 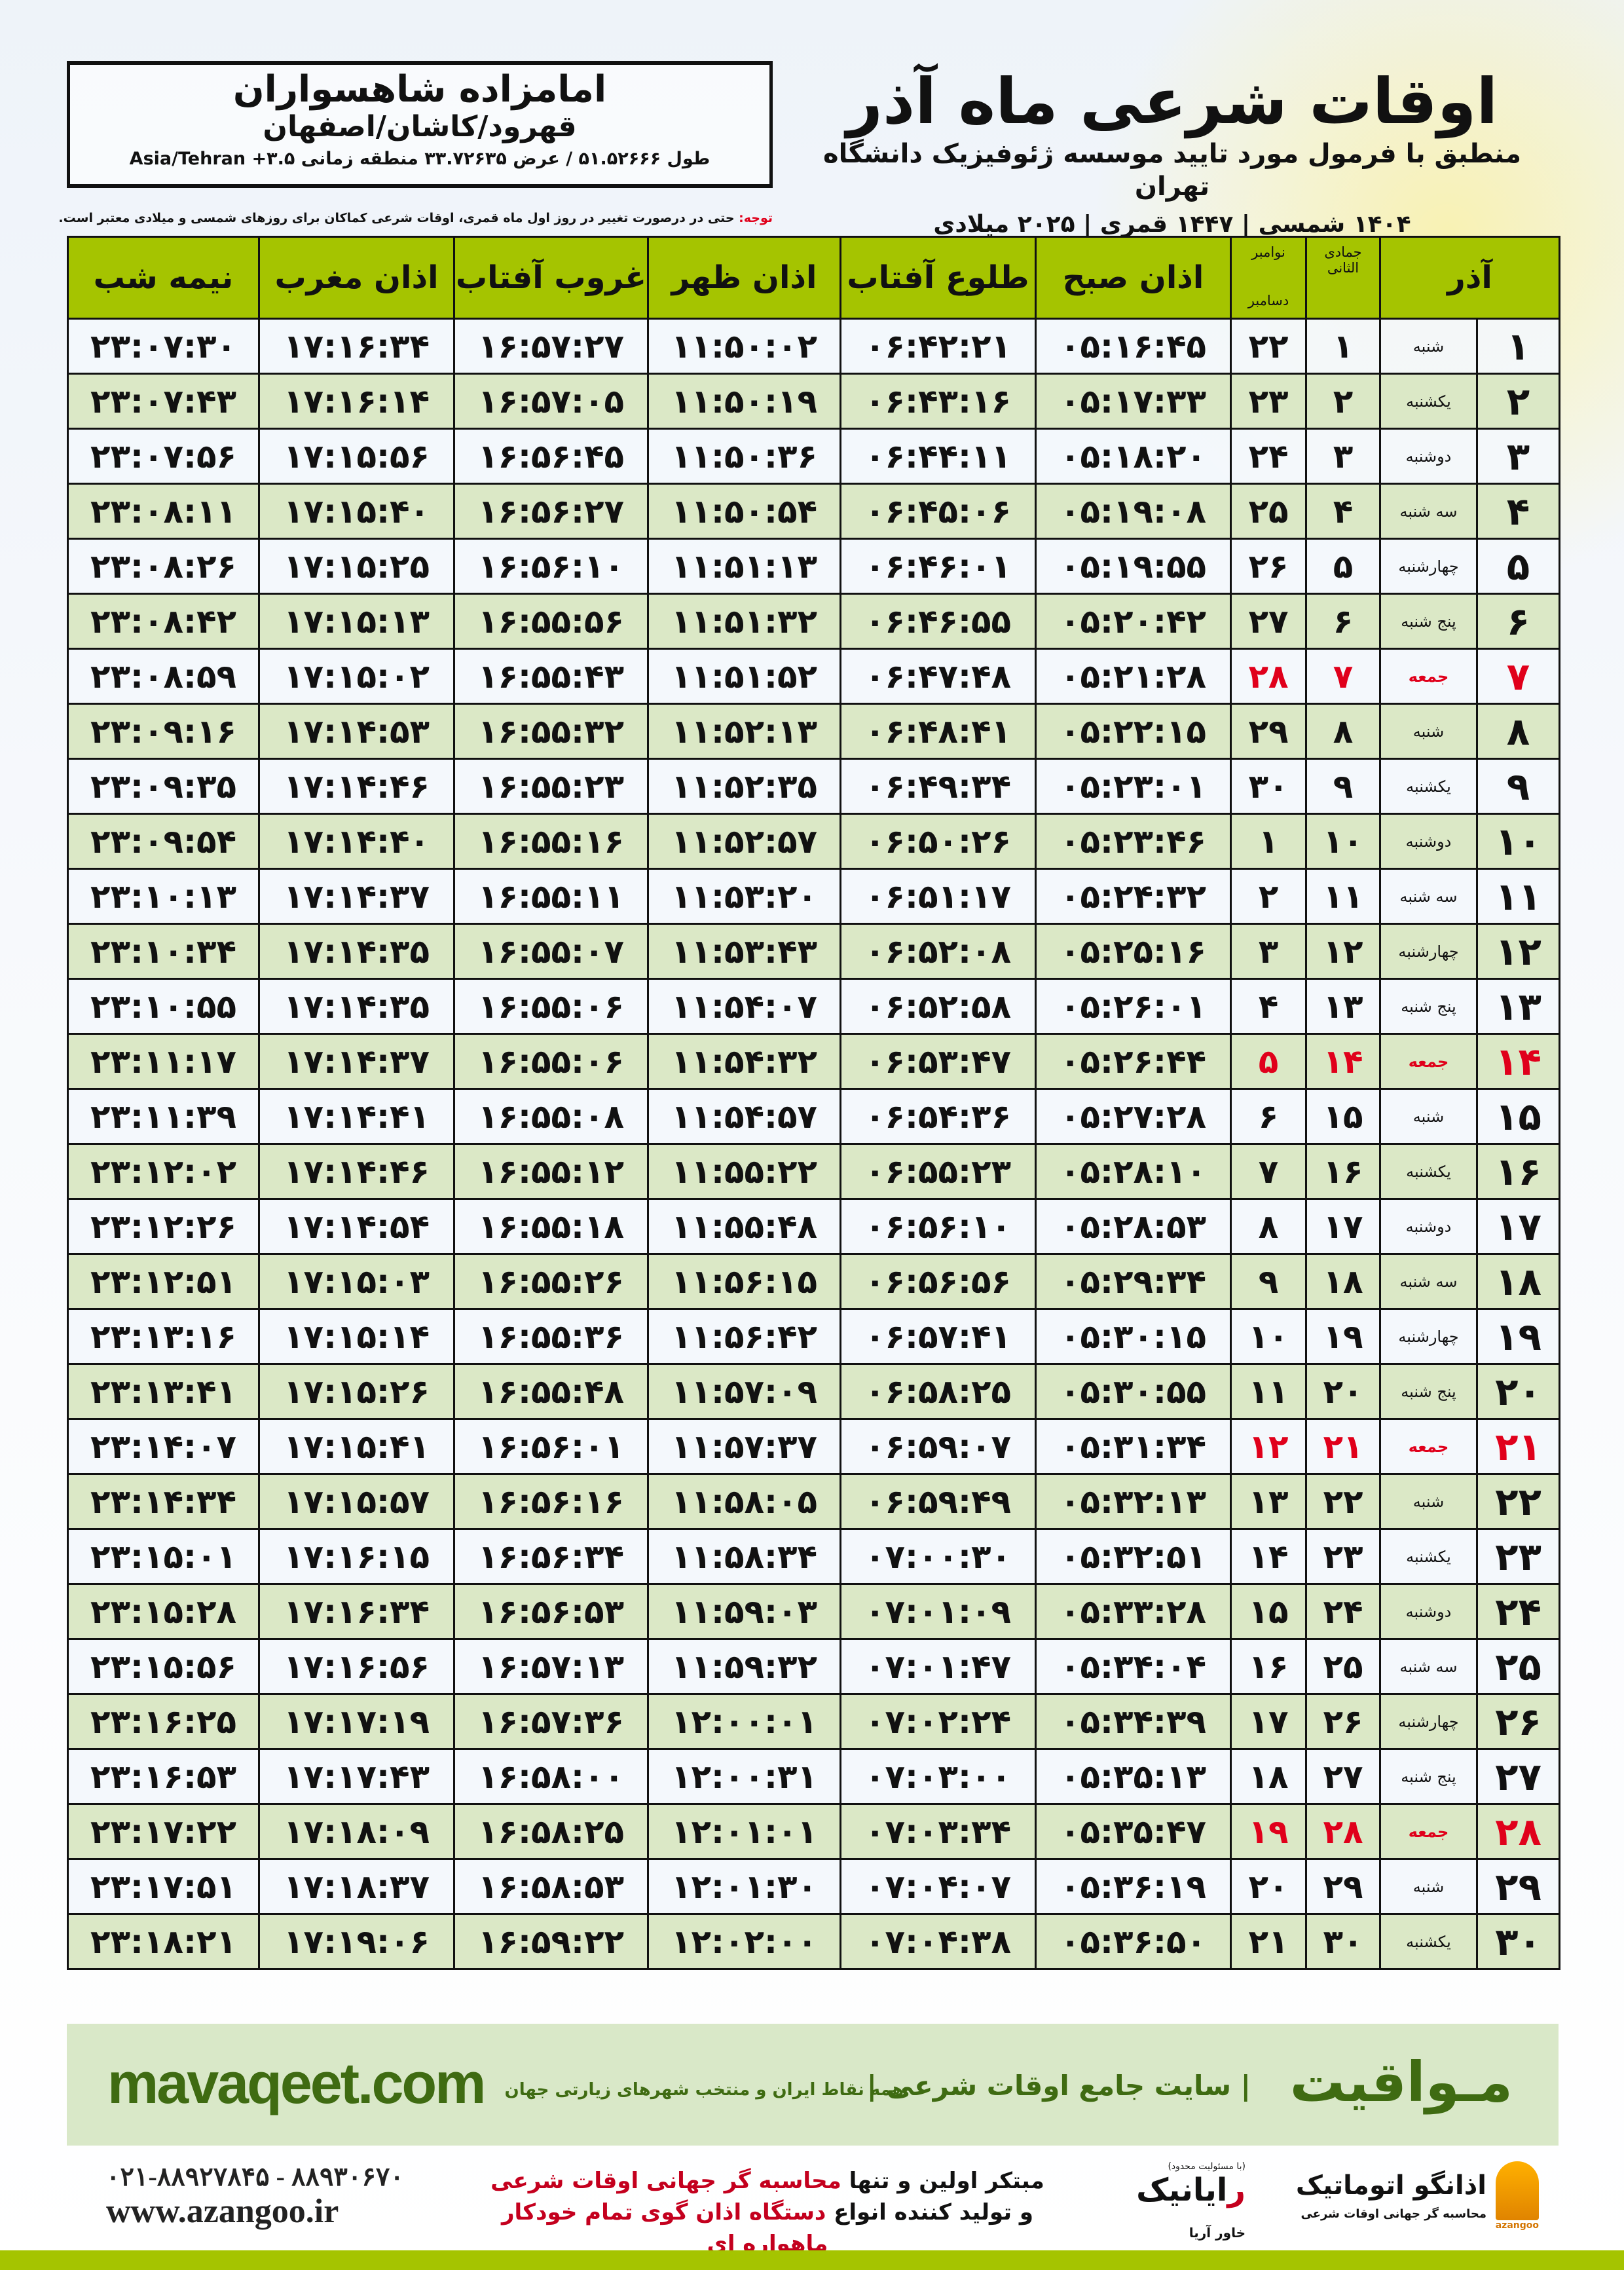 What do you see at coordinates (551, 1446) in the screenshot?
I see `cell-ghorub: ۱۶:۵۶:۰۱` at bounding box center [551, 1446].